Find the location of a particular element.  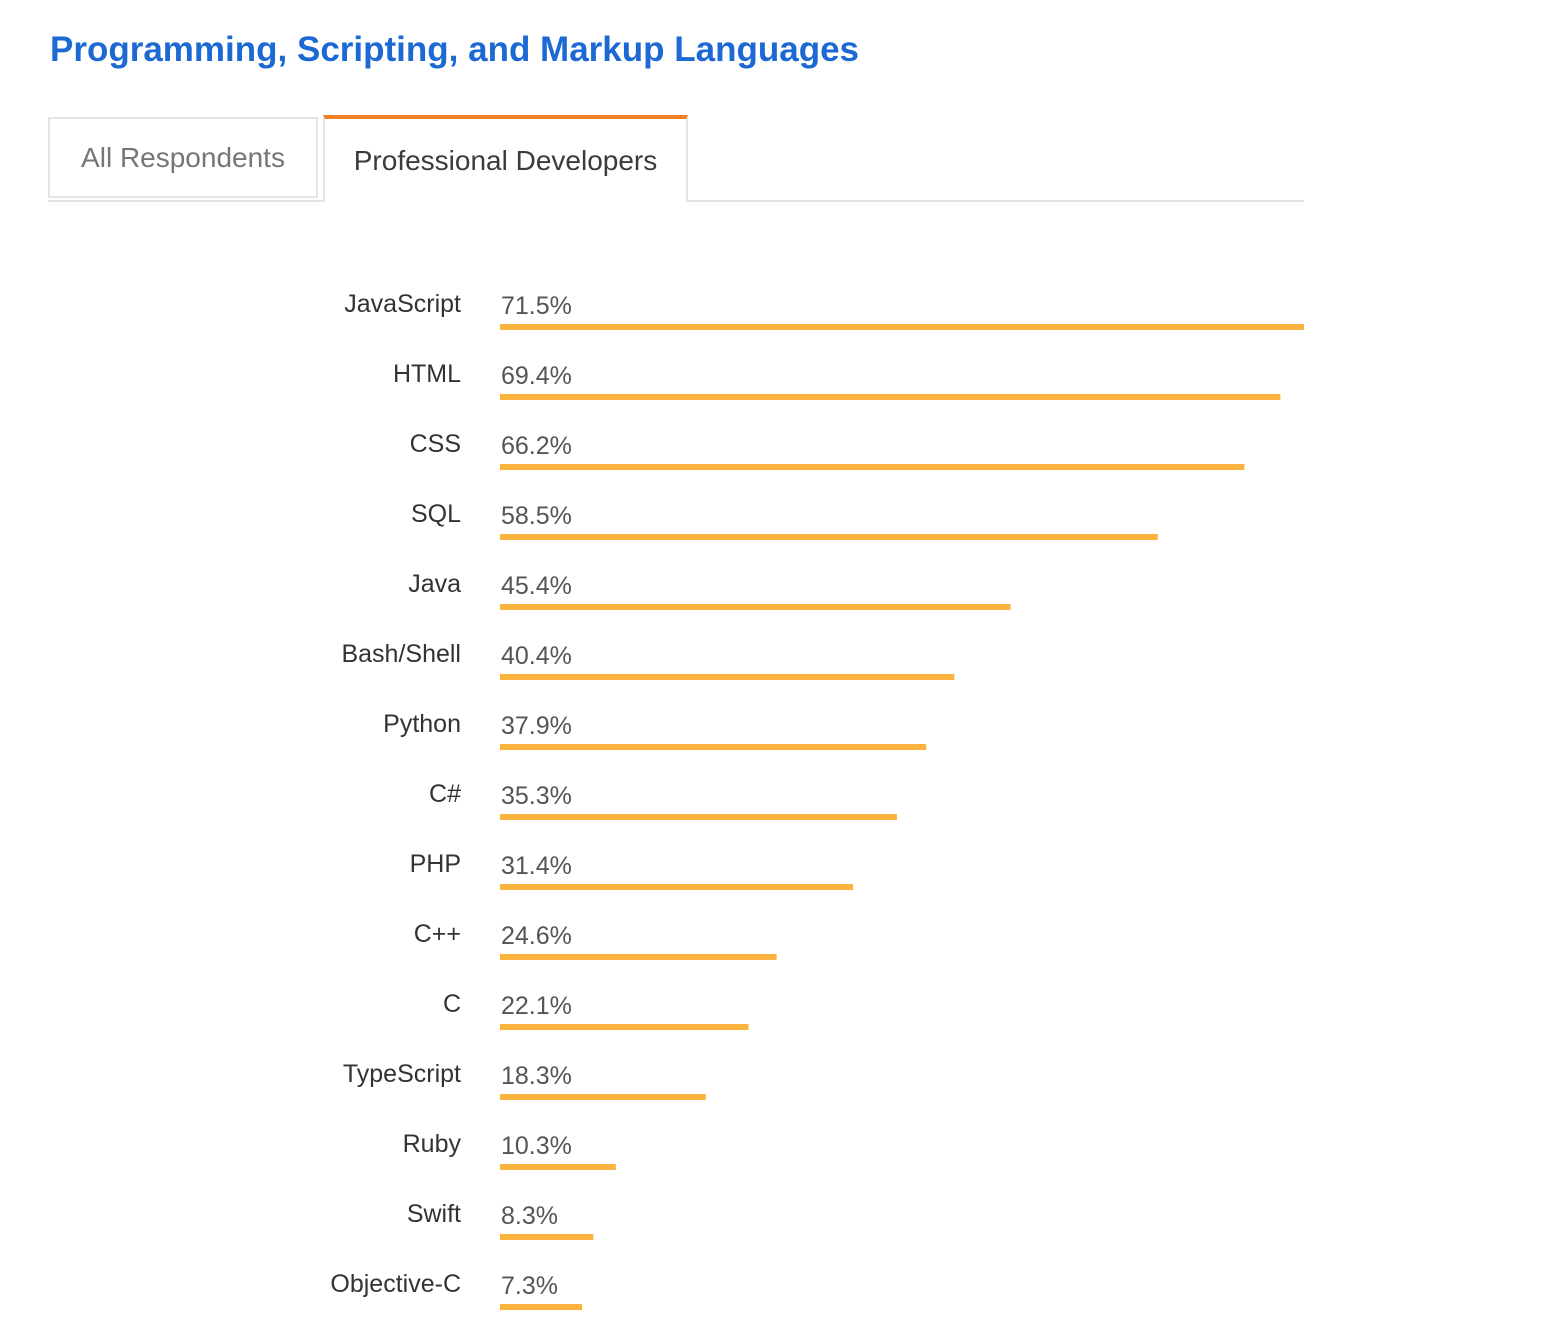

category-label: CSS is located at coordinates (435, 444).